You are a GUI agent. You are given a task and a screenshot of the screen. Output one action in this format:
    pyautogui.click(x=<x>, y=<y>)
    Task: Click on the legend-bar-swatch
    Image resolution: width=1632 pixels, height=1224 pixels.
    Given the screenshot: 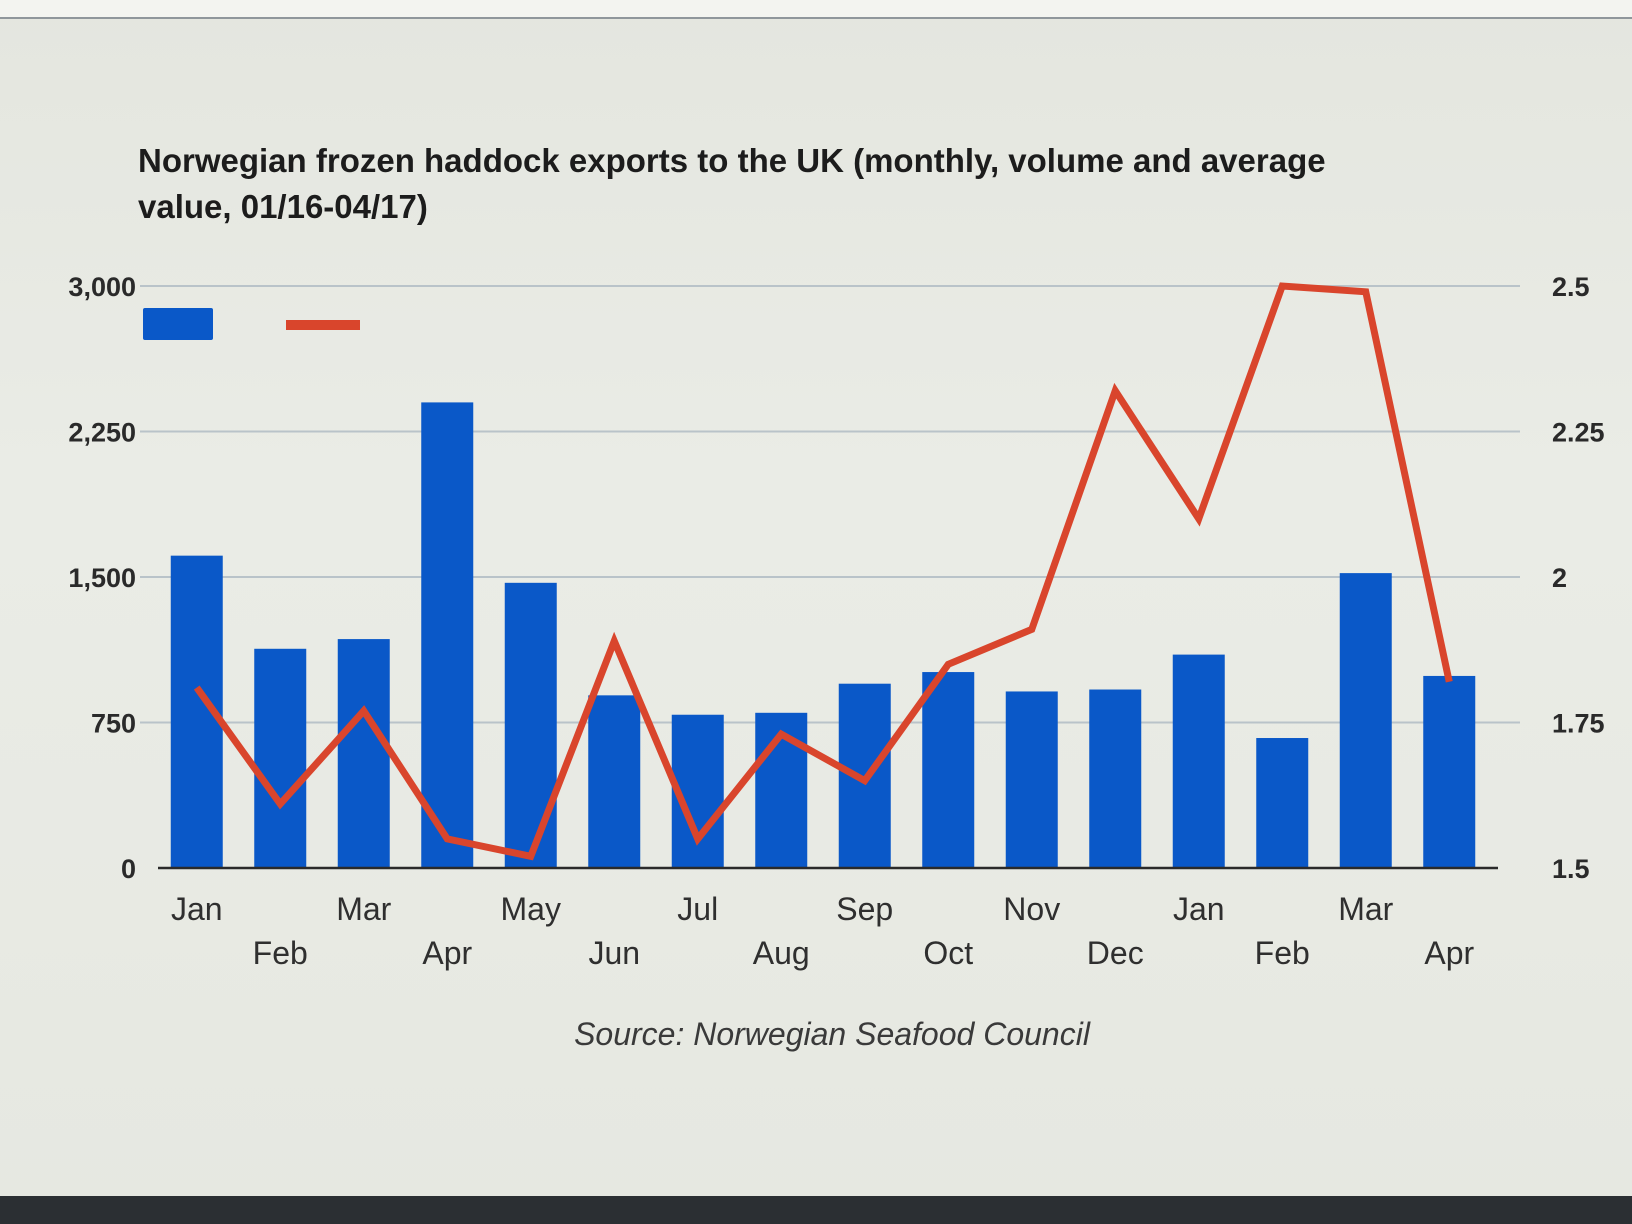 What is the action you would take?
    pyautogui.click(x=178, y=324)
    